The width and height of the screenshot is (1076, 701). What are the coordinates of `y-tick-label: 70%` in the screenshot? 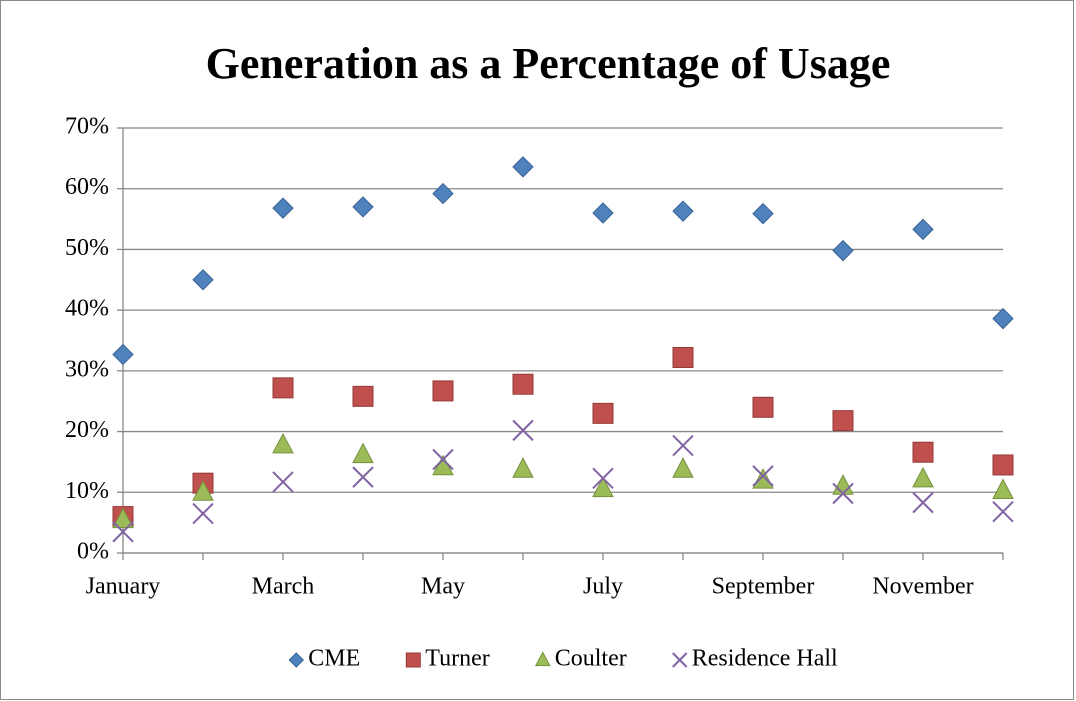 It's located at (87, 127).